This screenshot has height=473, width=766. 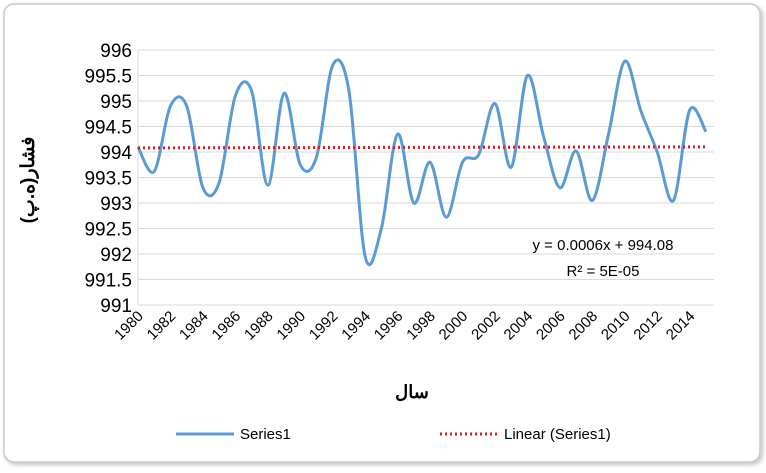 I want to click on y-tick-label: 991, so click(x=116, y=306).